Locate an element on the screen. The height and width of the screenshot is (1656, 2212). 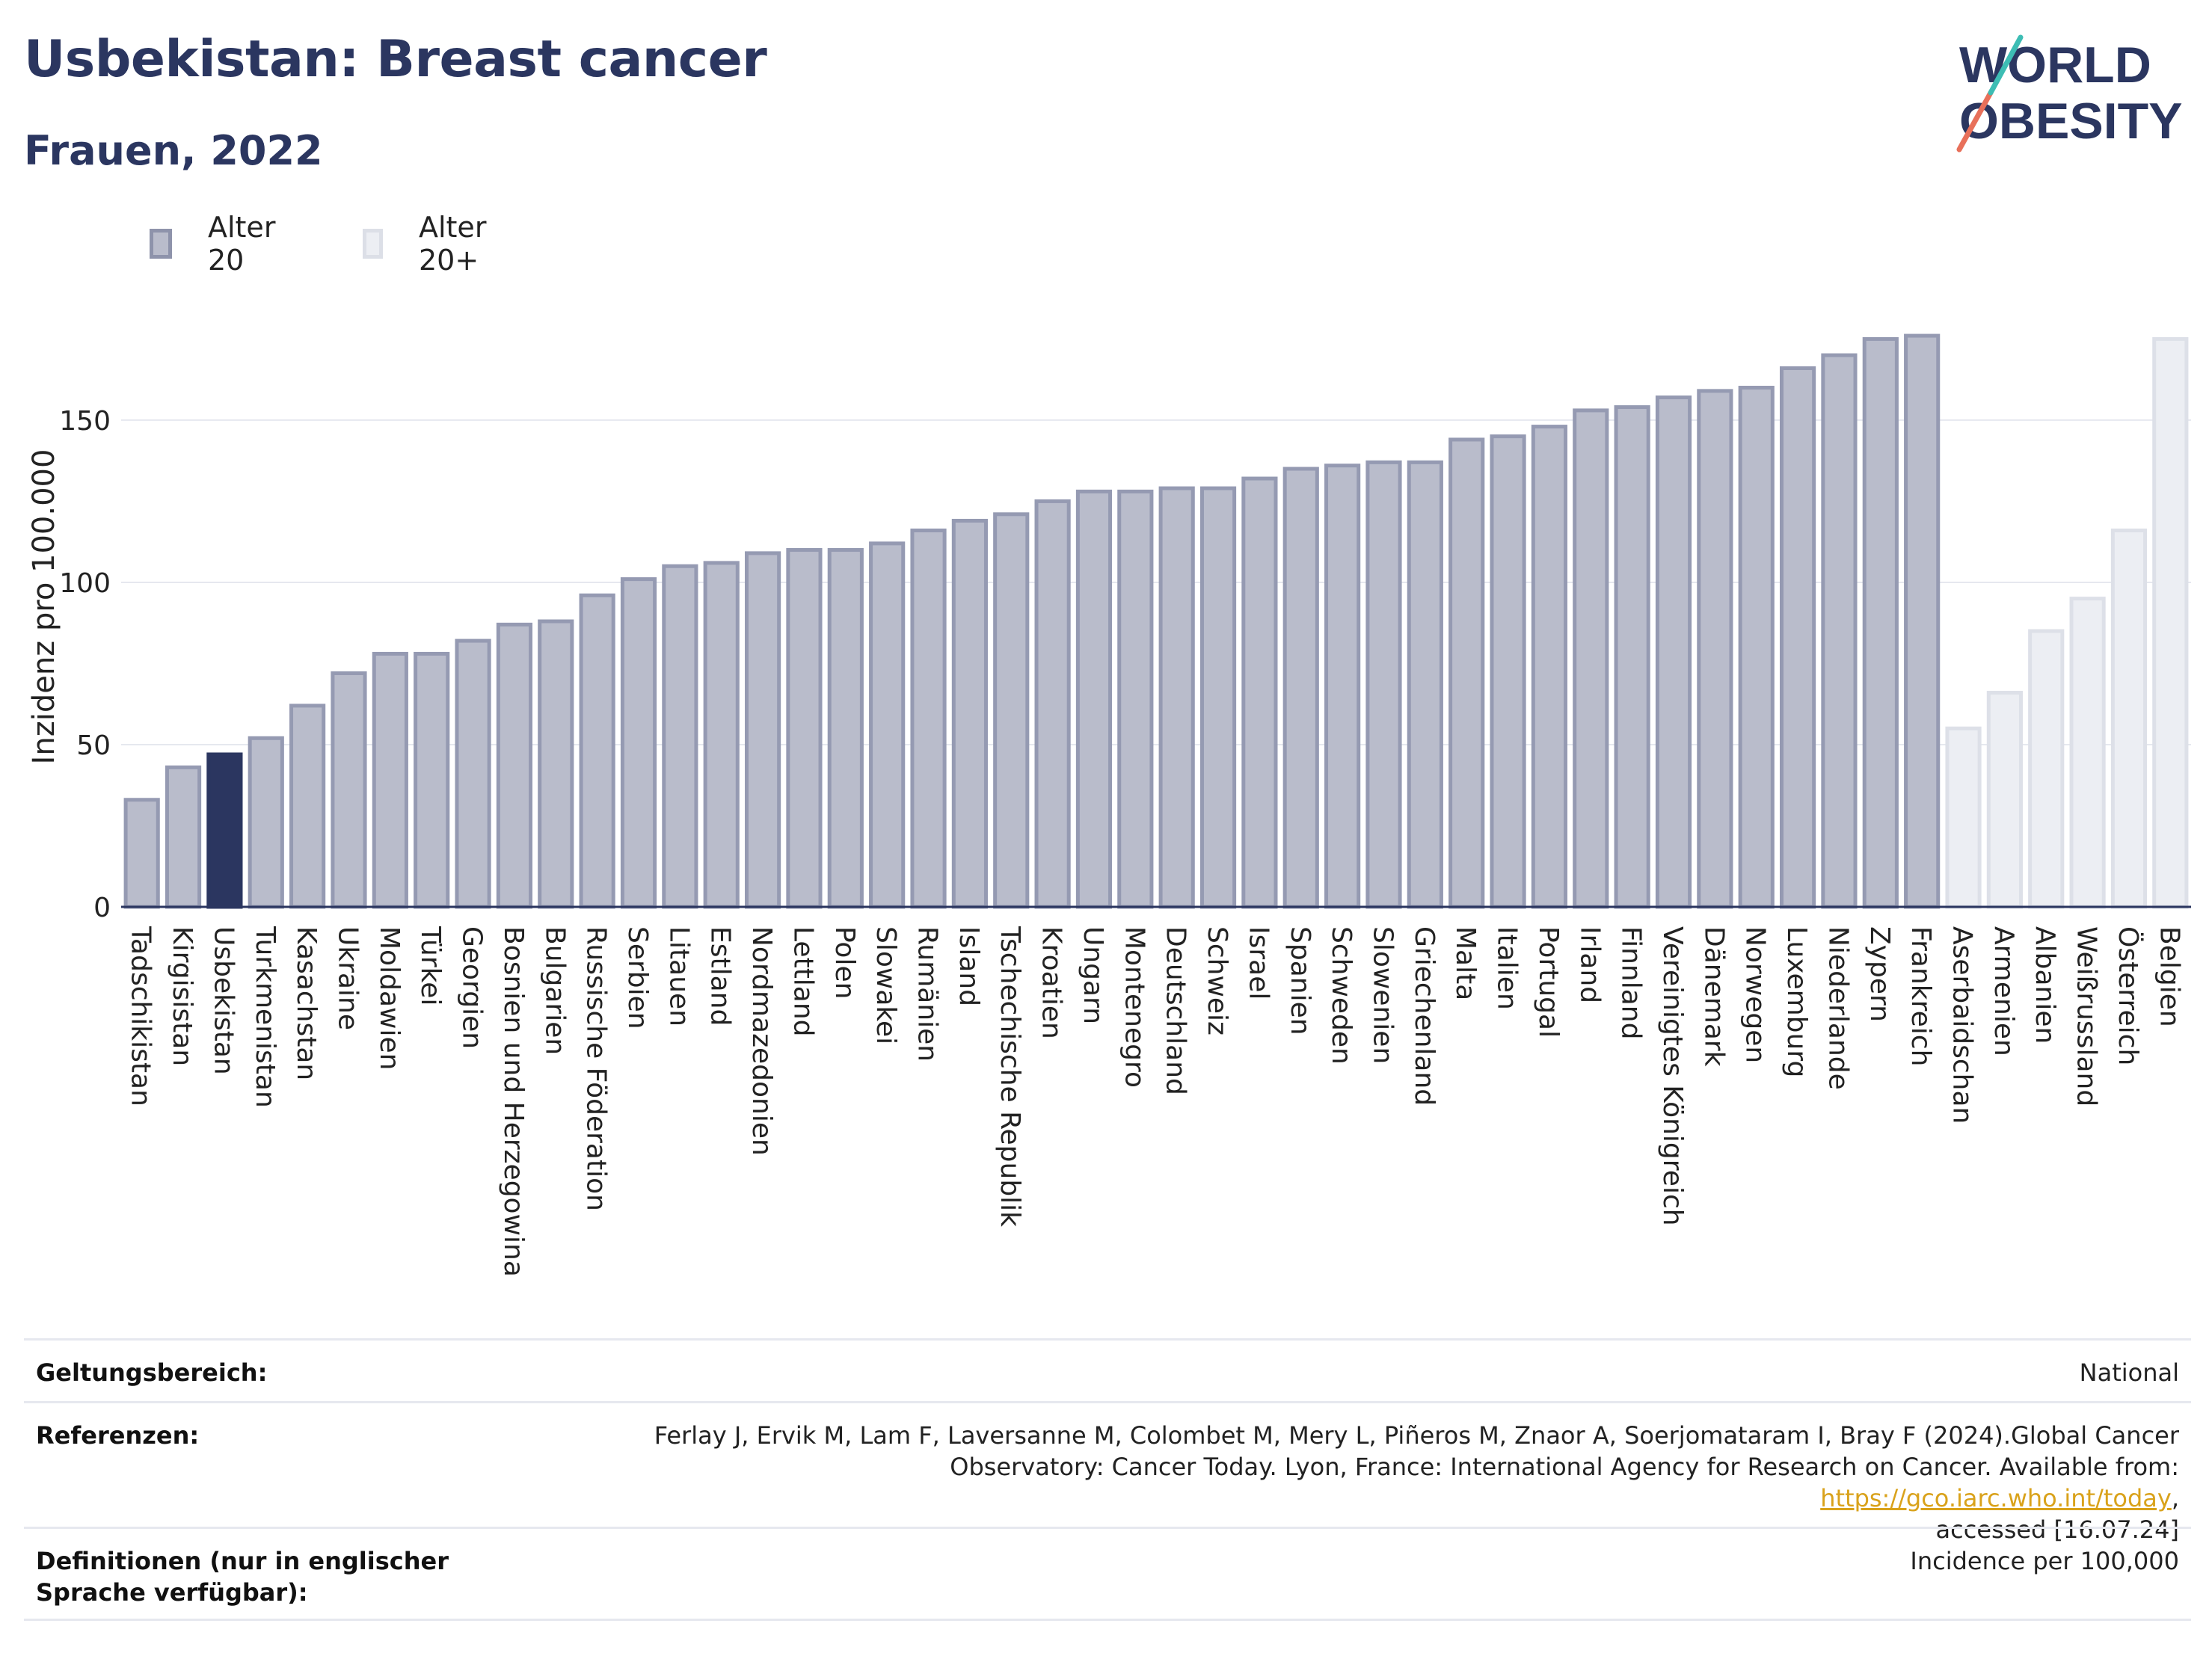
x-tick-label: Vereinigtes Königreich is located at coordinates (1672, 1076).